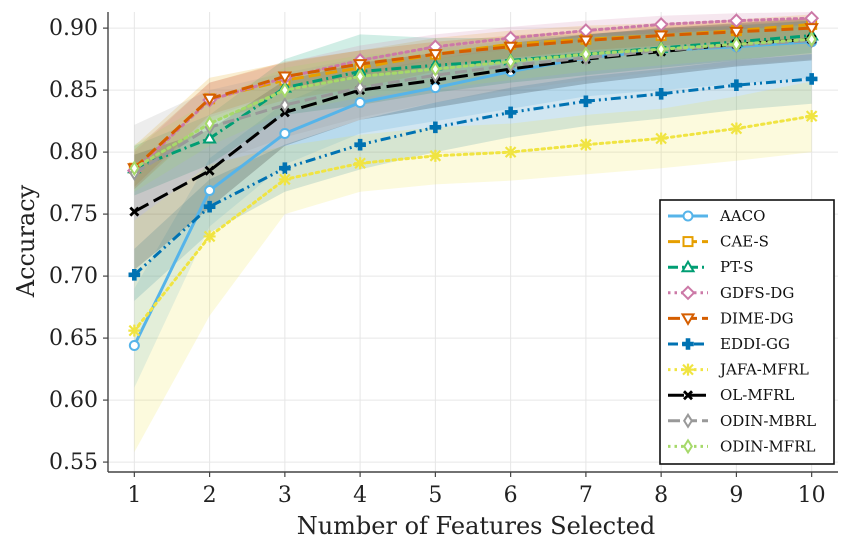  What do you see at coordinates (688, 319) in the screenshot?
I see `legend-marker-dime-dg` at bounding box center [688, 319].